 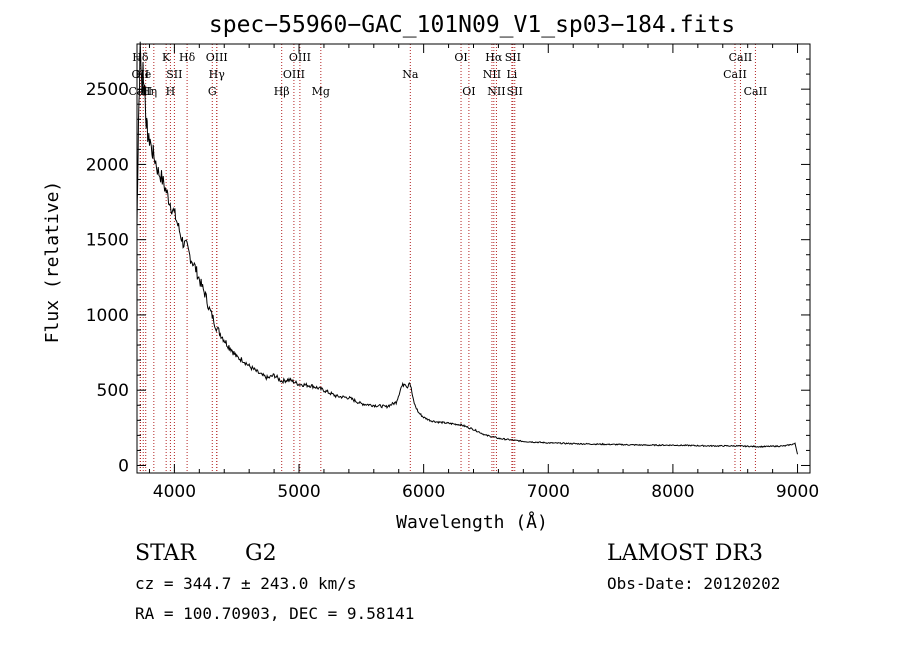 What do you see at coordinates (166, 553) in the screenshot?
I see `class-label: STAR` at bounding box center [166, 553].